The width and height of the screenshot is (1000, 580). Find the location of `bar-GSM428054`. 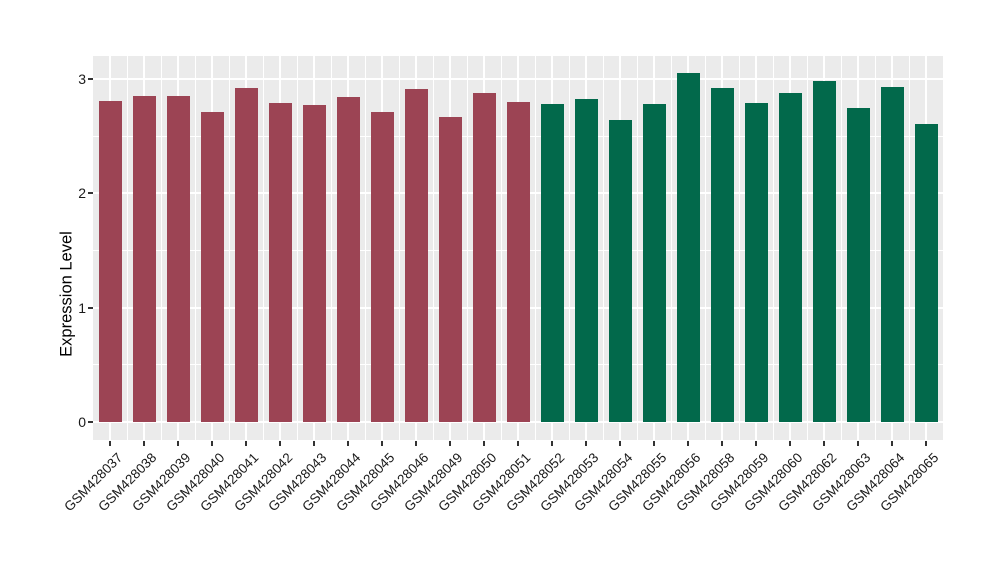

bar-GSM428054 is located at coordinates (620, 271).